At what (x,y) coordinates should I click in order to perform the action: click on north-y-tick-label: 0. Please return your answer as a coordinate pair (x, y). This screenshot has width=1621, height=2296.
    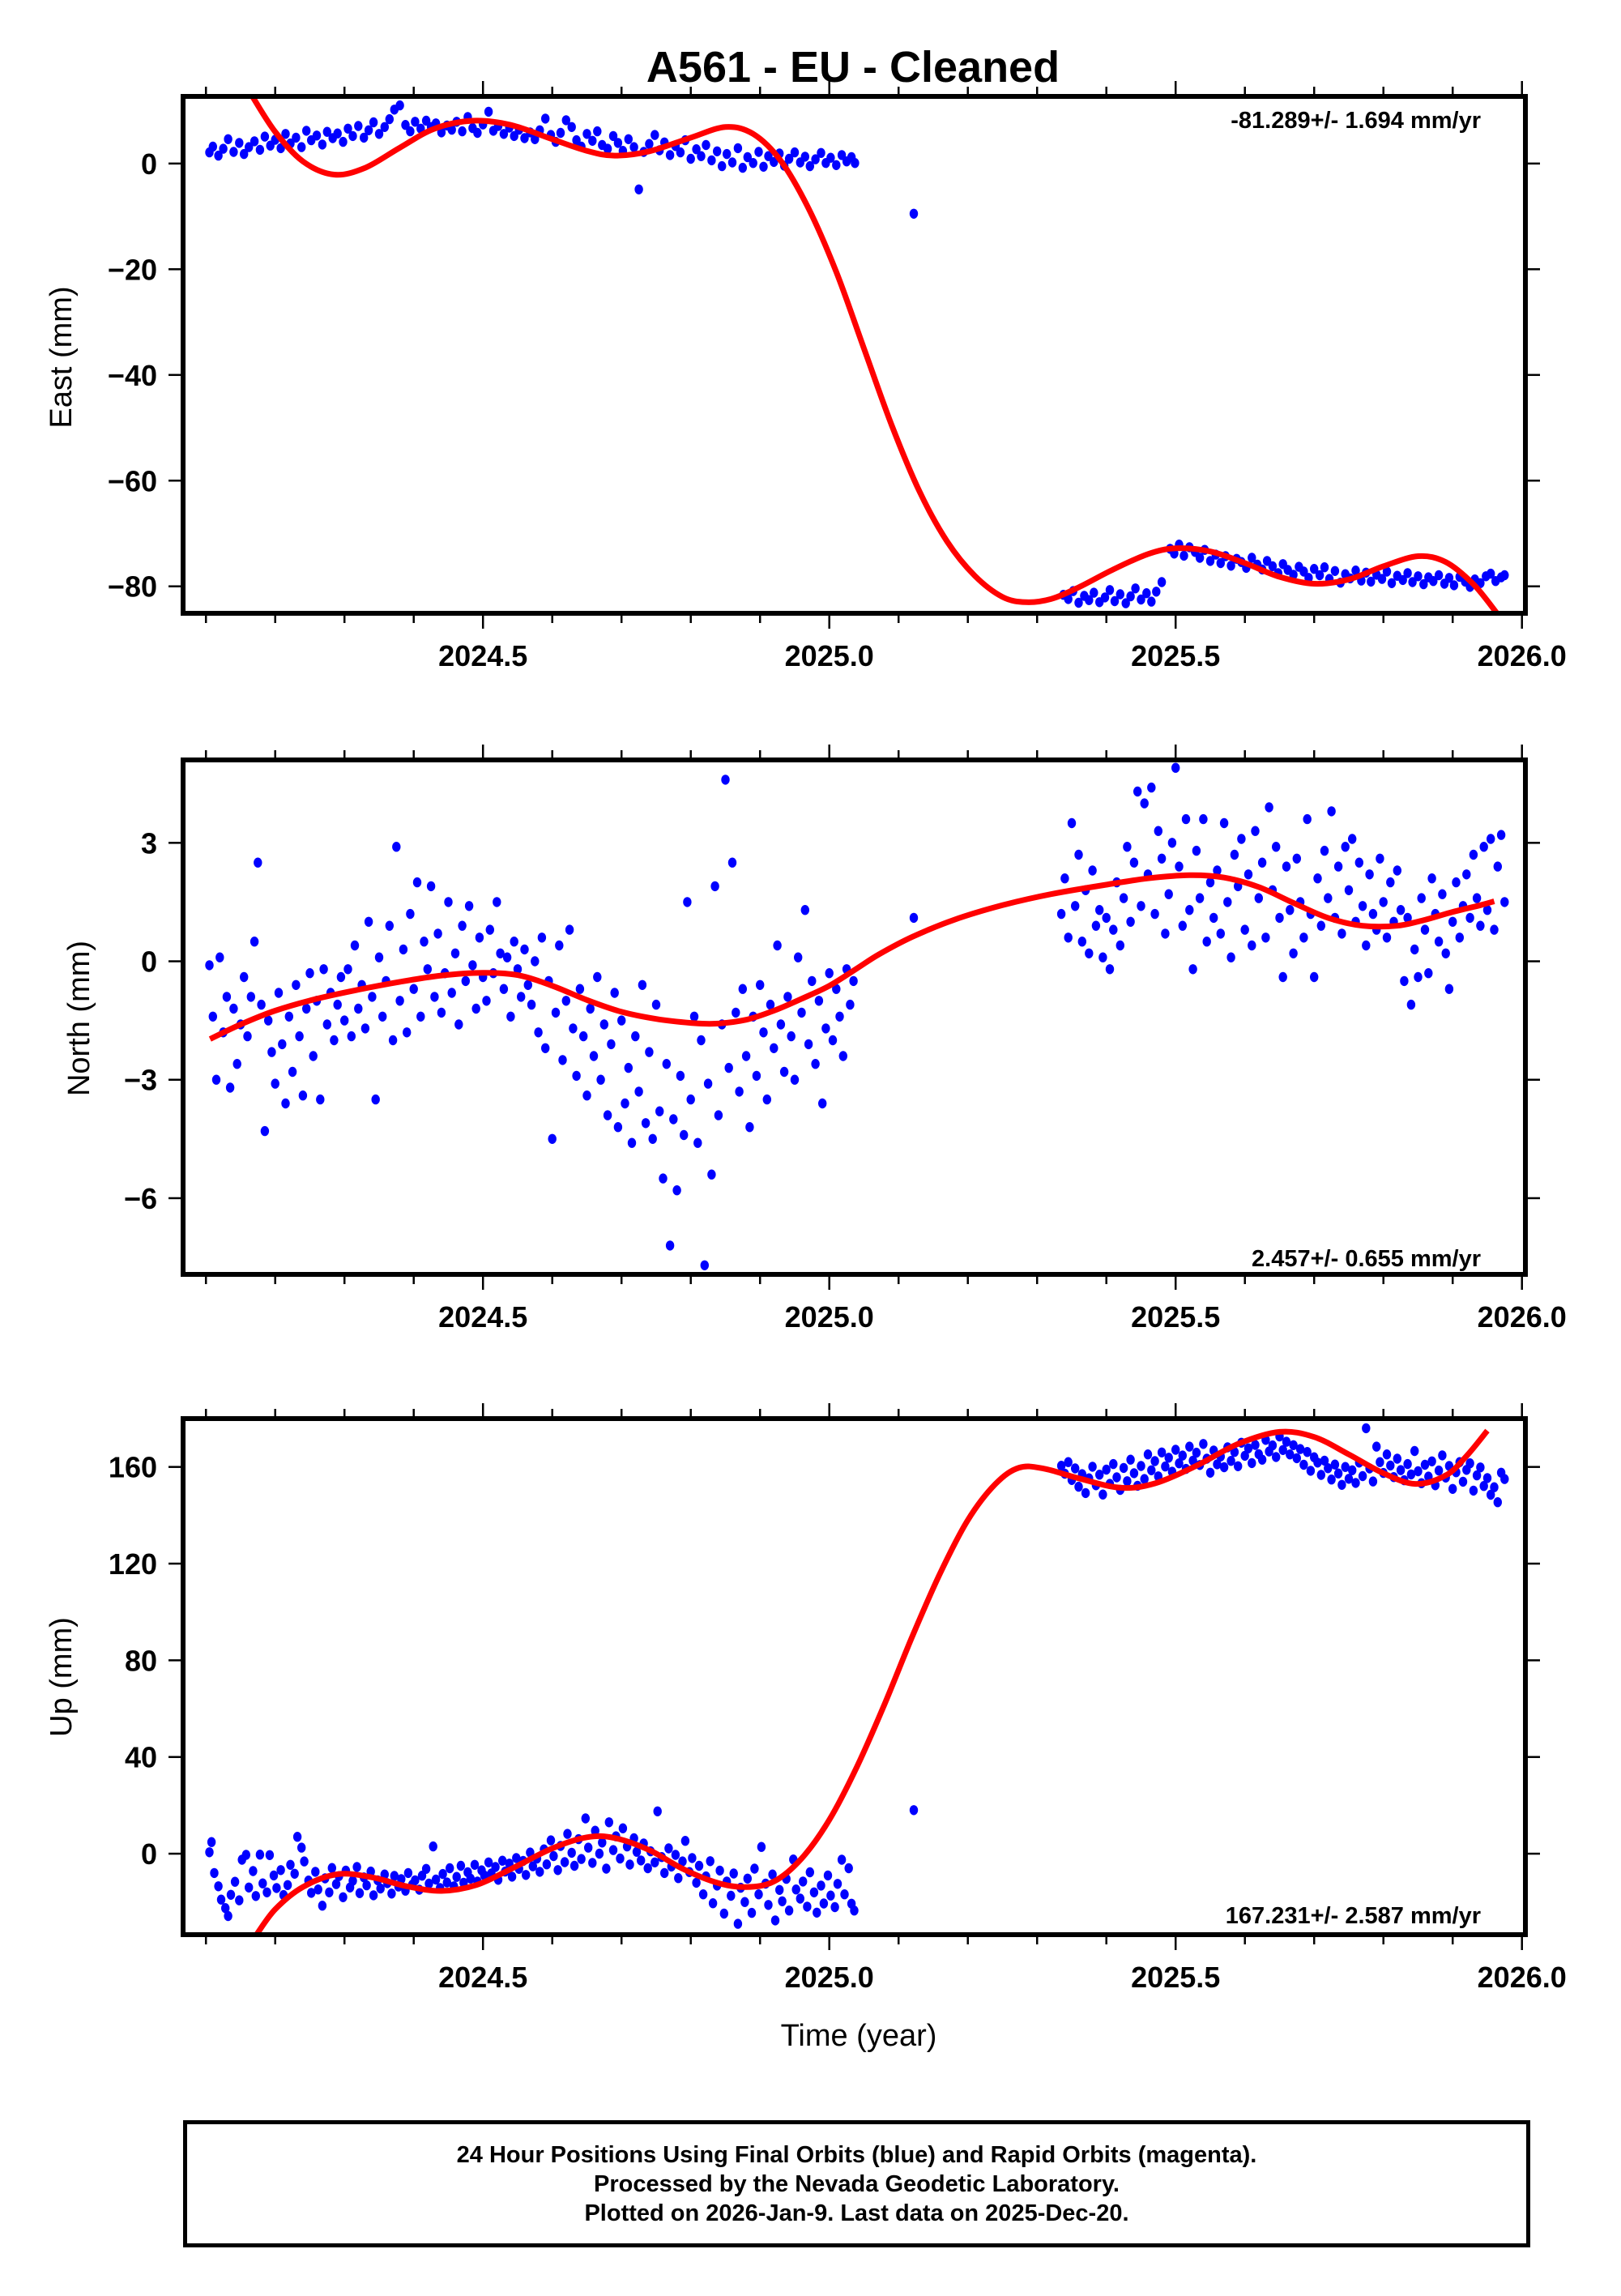
    Looking at the image, I should click on (149, 962).